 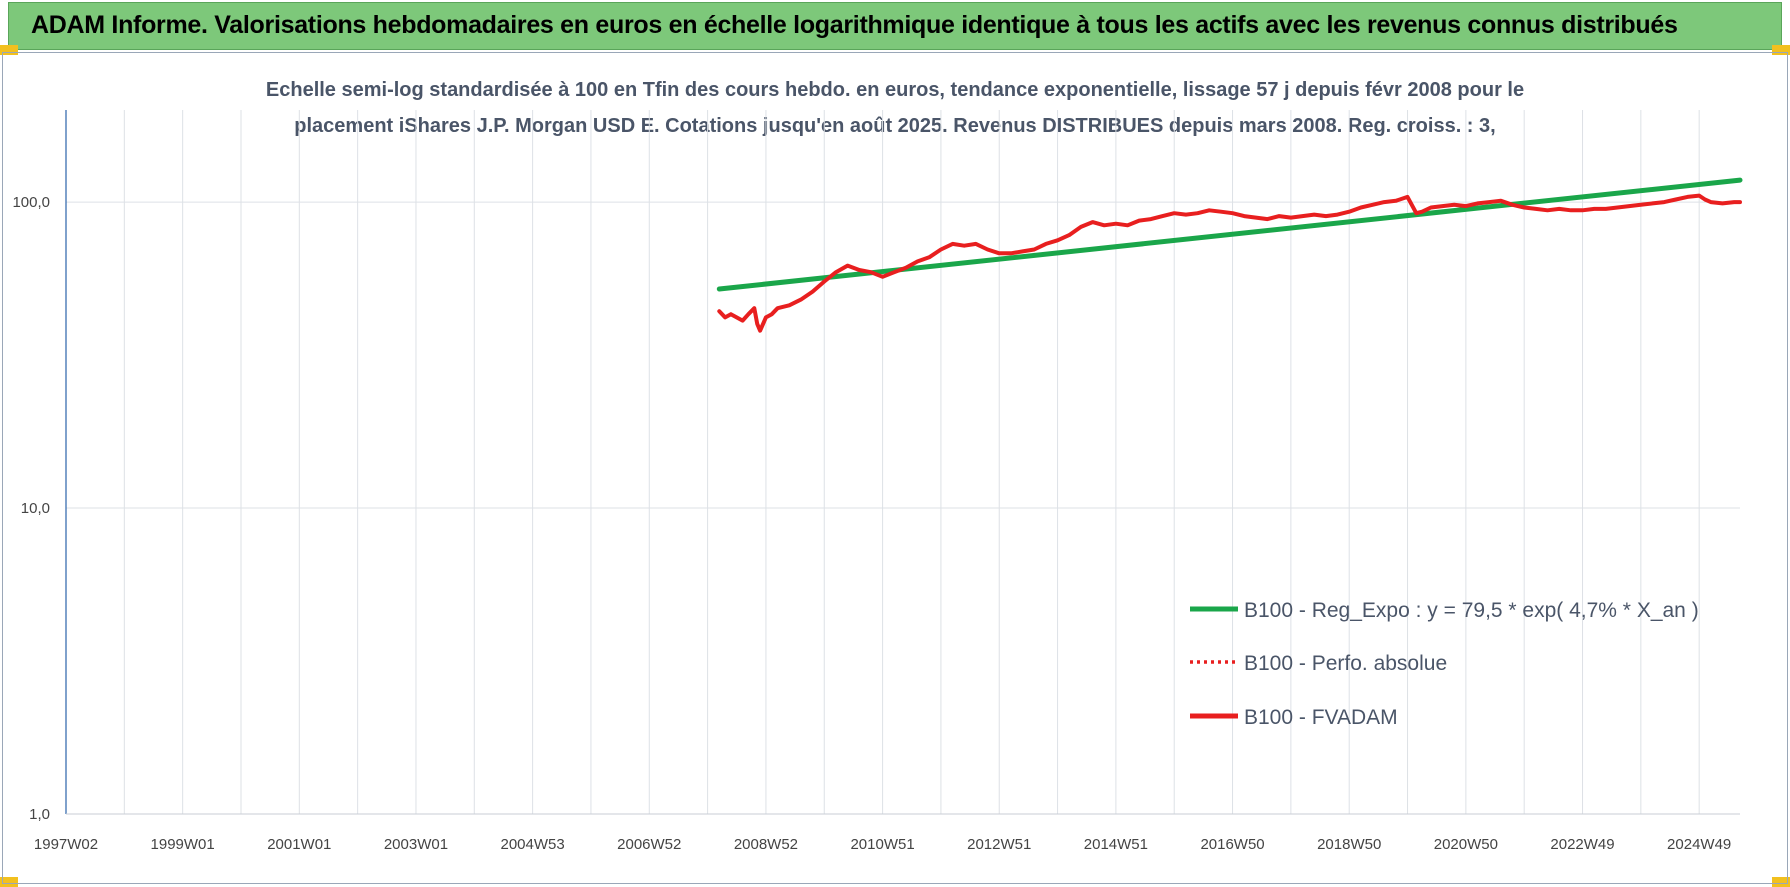 What do you see at coordinates (882, 844) in the screenshot?
I see `x-tick-label: 2010W51` at bounding box center [882, 844].